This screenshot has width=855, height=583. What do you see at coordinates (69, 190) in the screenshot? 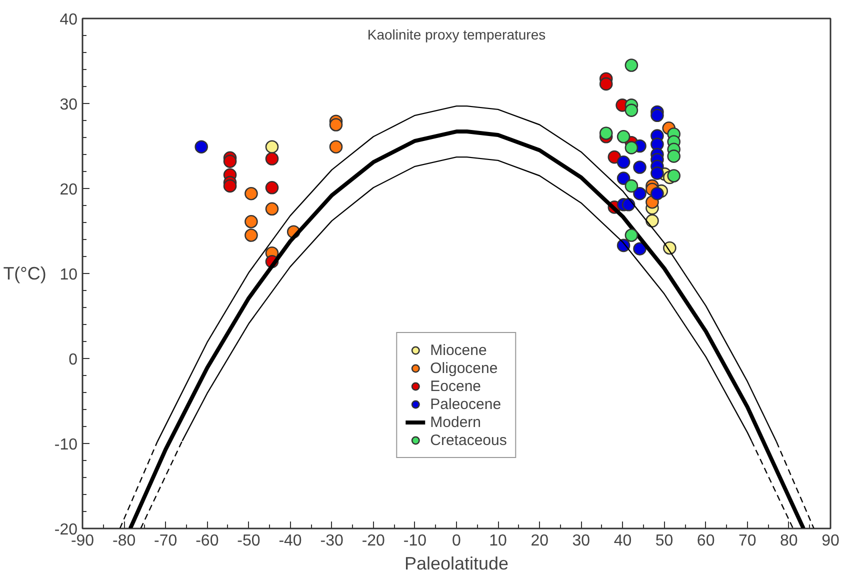
I see `y-tick-label: 20` at bounding box center [69, 190].